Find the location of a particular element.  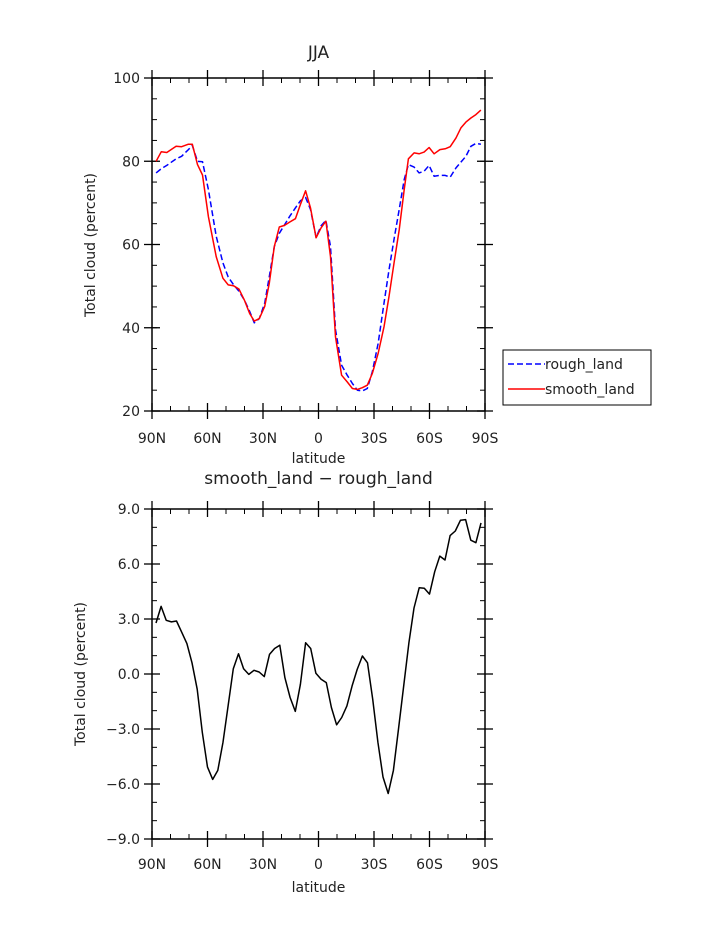

legend: rough_land smooth_land is located at coordinates (577, 377).